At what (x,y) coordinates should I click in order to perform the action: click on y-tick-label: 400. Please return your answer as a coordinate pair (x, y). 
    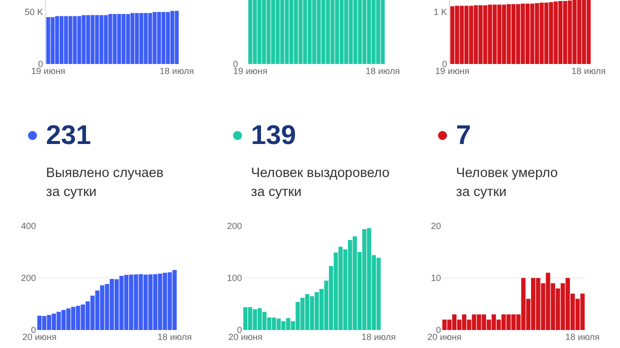
    Looking at the image, I should click on (28, 226).